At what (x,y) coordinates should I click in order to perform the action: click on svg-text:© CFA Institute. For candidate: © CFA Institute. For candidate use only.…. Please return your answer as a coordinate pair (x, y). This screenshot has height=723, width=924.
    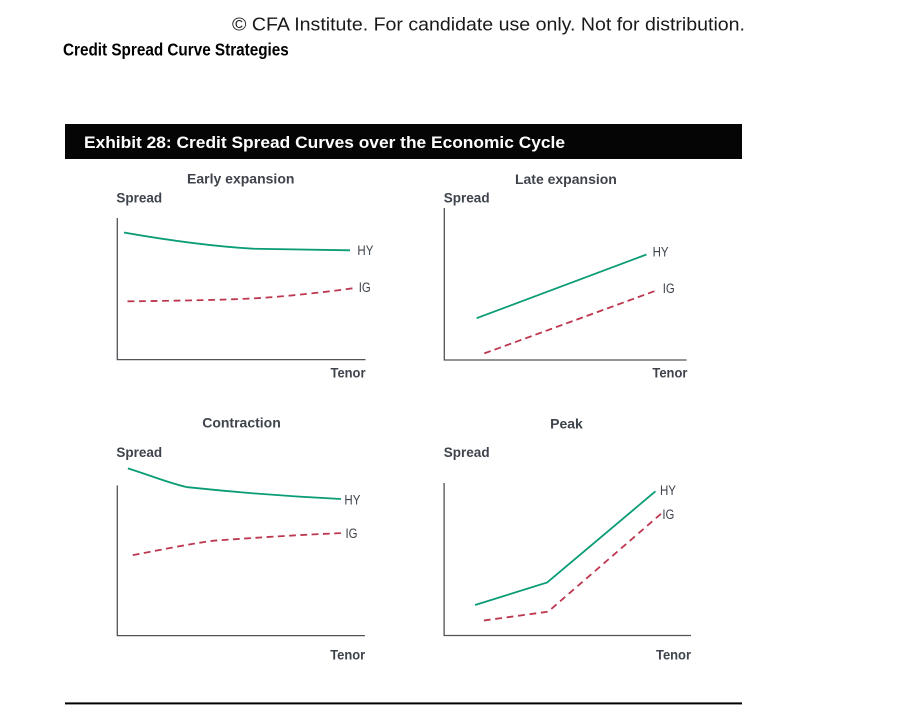
    Looking at the image, I should click on (488, 24).